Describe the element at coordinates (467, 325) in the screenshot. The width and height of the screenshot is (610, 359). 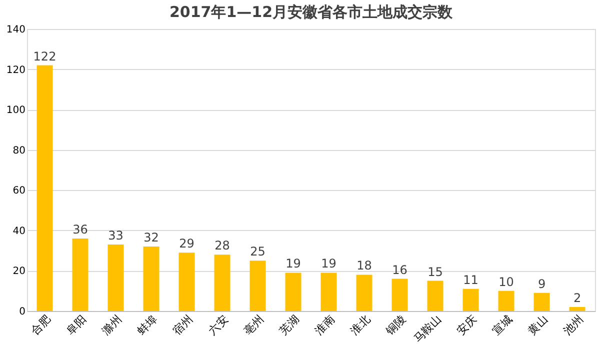
I see `x-tick-label: 安庆` at that location.